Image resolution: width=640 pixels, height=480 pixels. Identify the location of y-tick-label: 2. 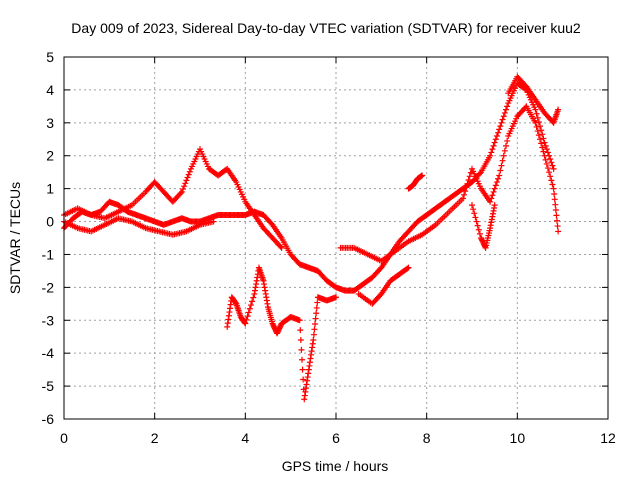
(50, 156).